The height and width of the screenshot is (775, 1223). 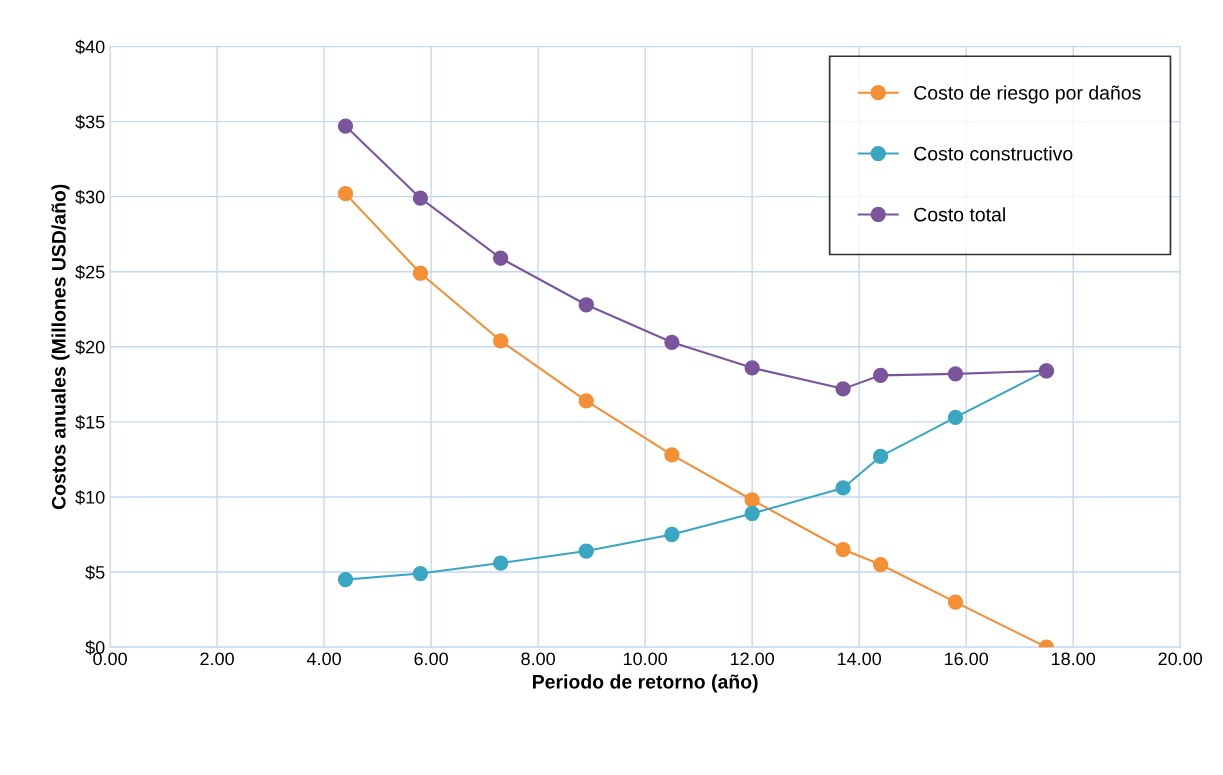 I want to click on y-tick-label: $15, so click(x=90, y=422).